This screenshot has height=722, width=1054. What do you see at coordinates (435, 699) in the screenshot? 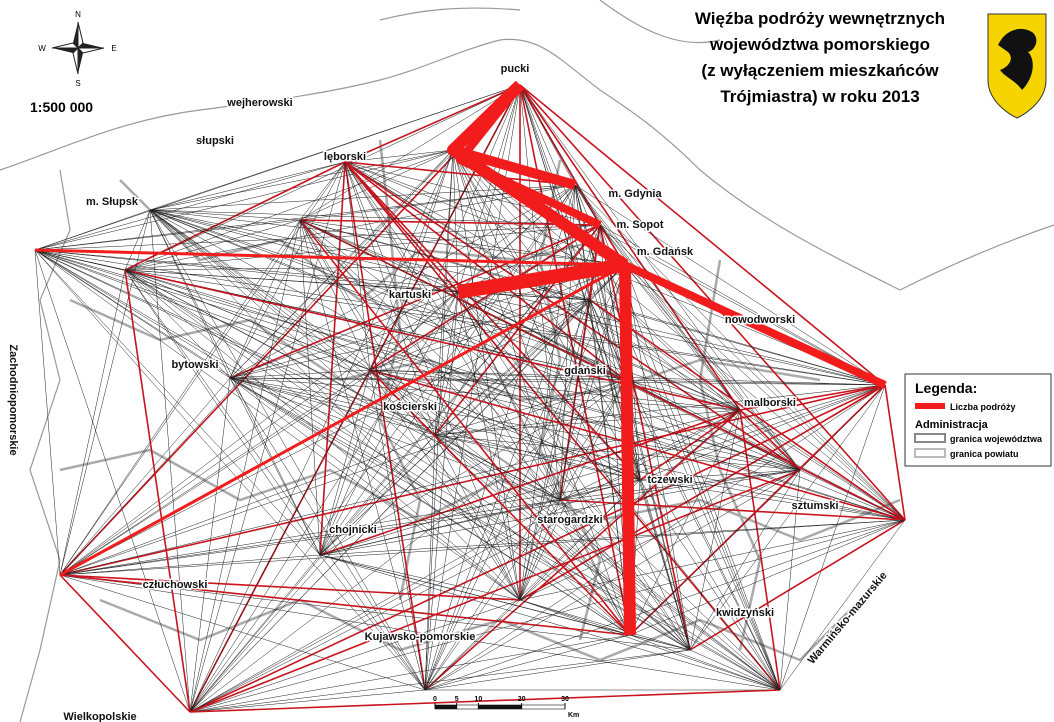
I see `scale-tick-label: 0` at bounding box center [435, 699].